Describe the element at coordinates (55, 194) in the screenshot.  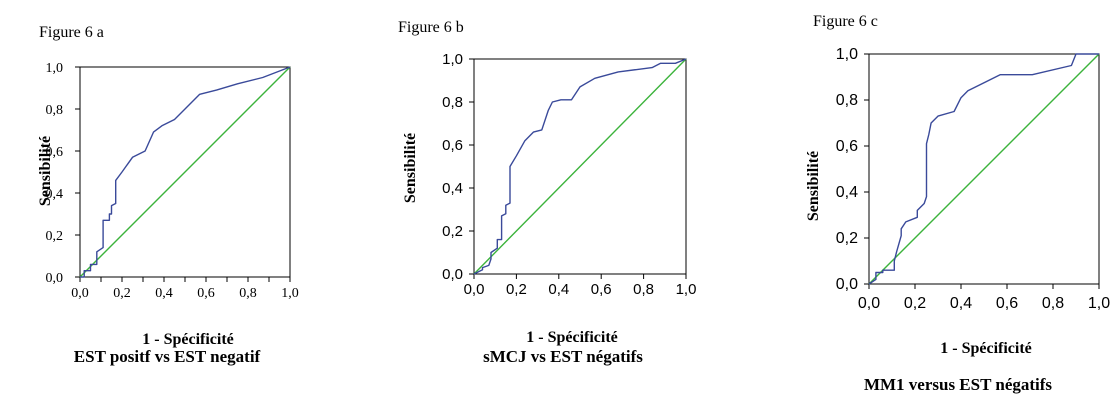
I see `y-tick-label-a: 0,4` at that location.